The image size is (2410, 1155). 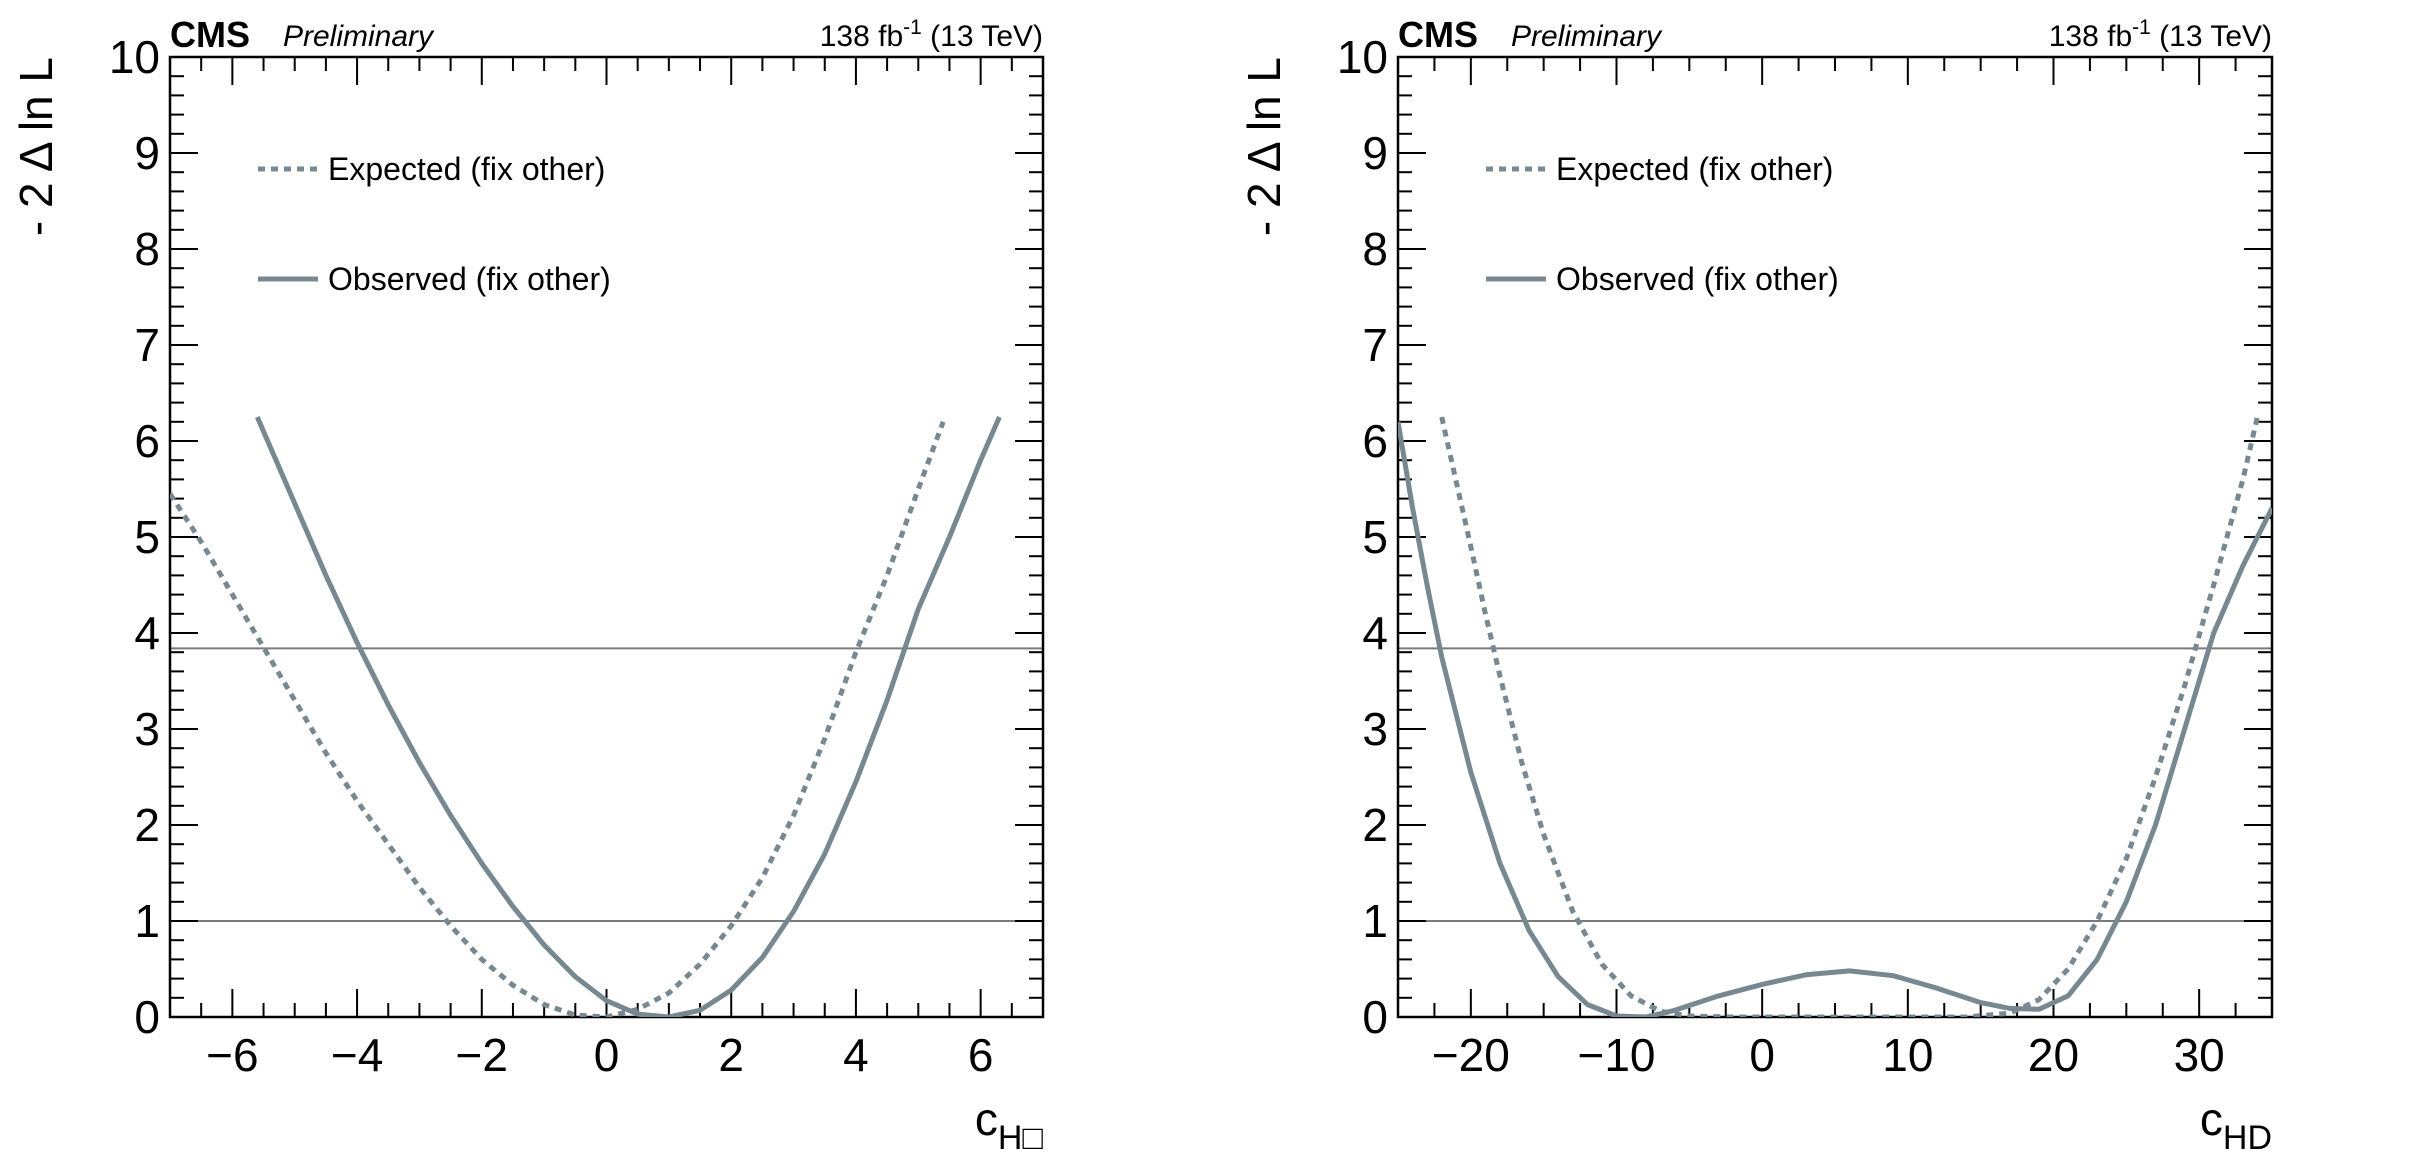 What do you see at coordinates (1471, 1055) in the screenshot?
I see `x-tick-label: −20` at bounding box center [1471, 1055].